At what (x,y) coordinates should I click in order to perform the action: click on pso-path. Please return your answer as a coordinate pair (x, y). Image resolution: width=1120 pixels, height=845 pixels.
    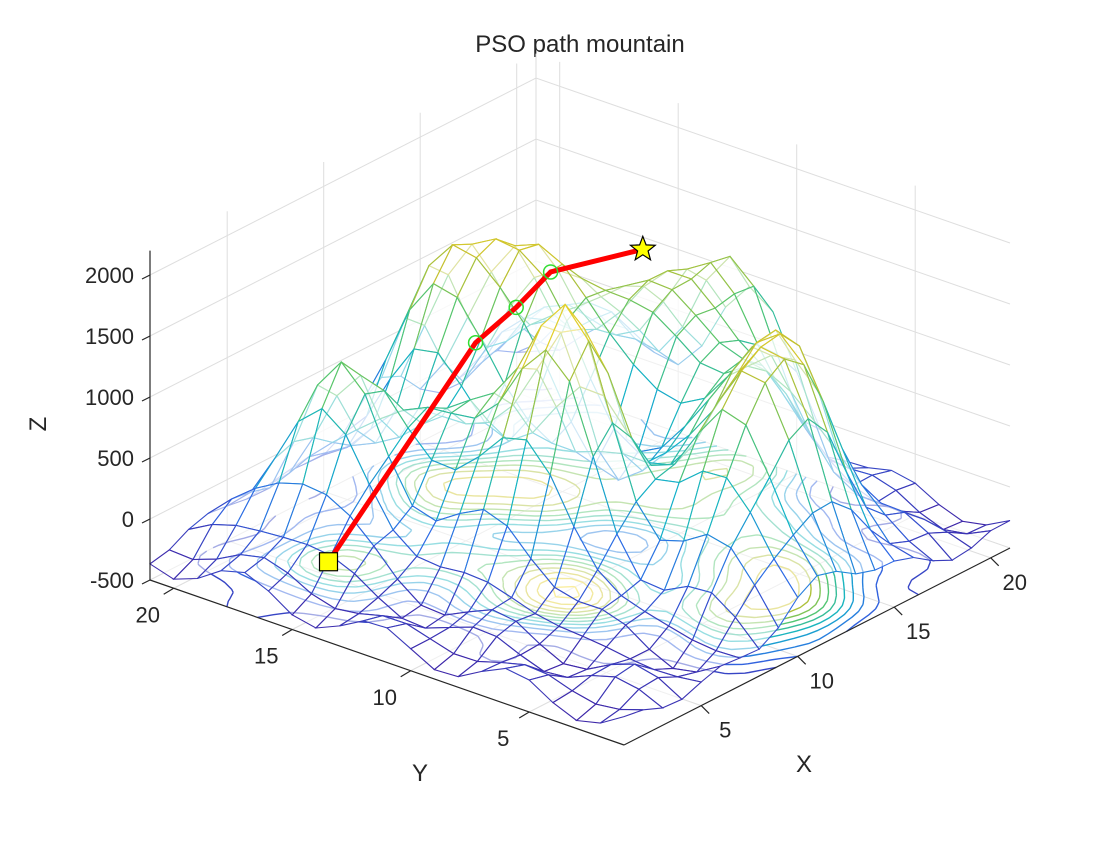
    Looking at the image, I should click on (487, 403).